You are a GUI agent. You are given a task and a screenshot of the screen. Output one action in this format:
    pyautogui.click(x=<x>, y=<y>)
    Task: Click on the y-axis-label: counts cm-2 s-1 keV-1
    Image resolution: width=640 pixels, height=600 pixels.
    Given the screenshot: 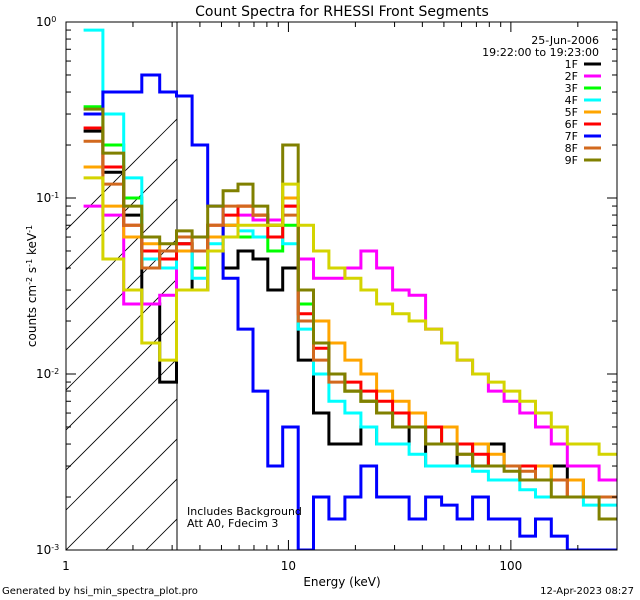 What is the action you would take?
    pyautogui.click(x=32, y=286)
    